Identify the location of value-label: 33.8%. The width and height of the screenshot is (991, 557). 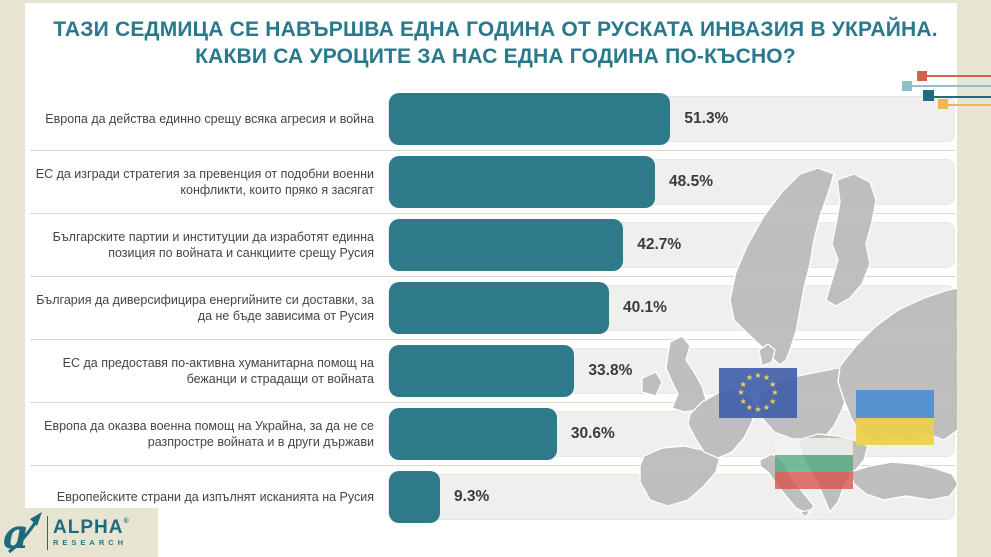
(610, 370).